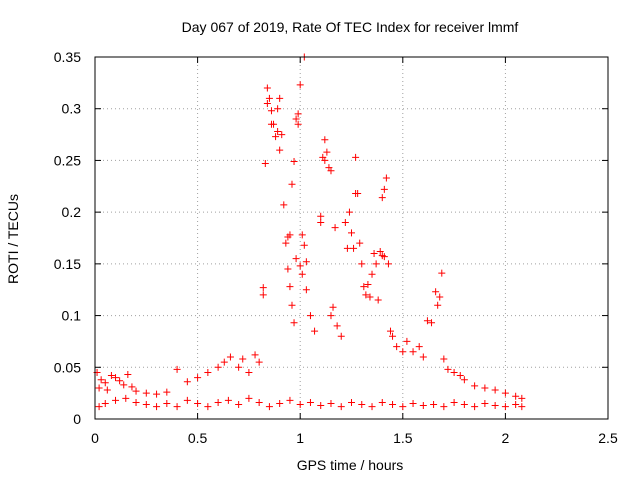 The height and width of the screenshot is (480, 640). What do you see at coordinates (72, 212) in the screenshot?
I see `y-tick-label: 0.2` at bounding box center [72, 212].